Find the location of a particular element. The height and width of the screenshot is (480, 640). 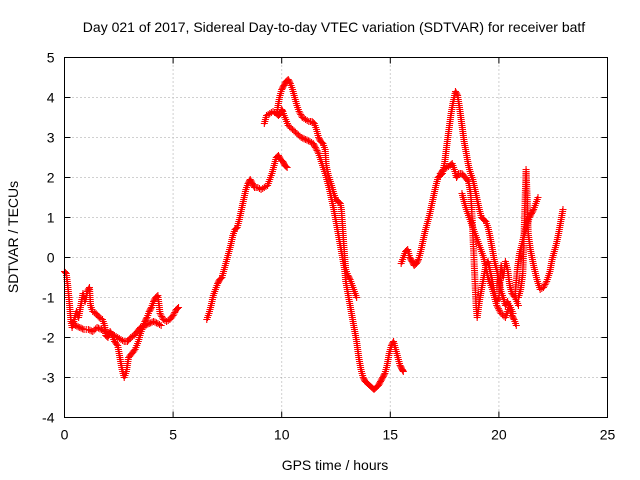

x-tick-label: 25 is located at coordinates (608, 435).